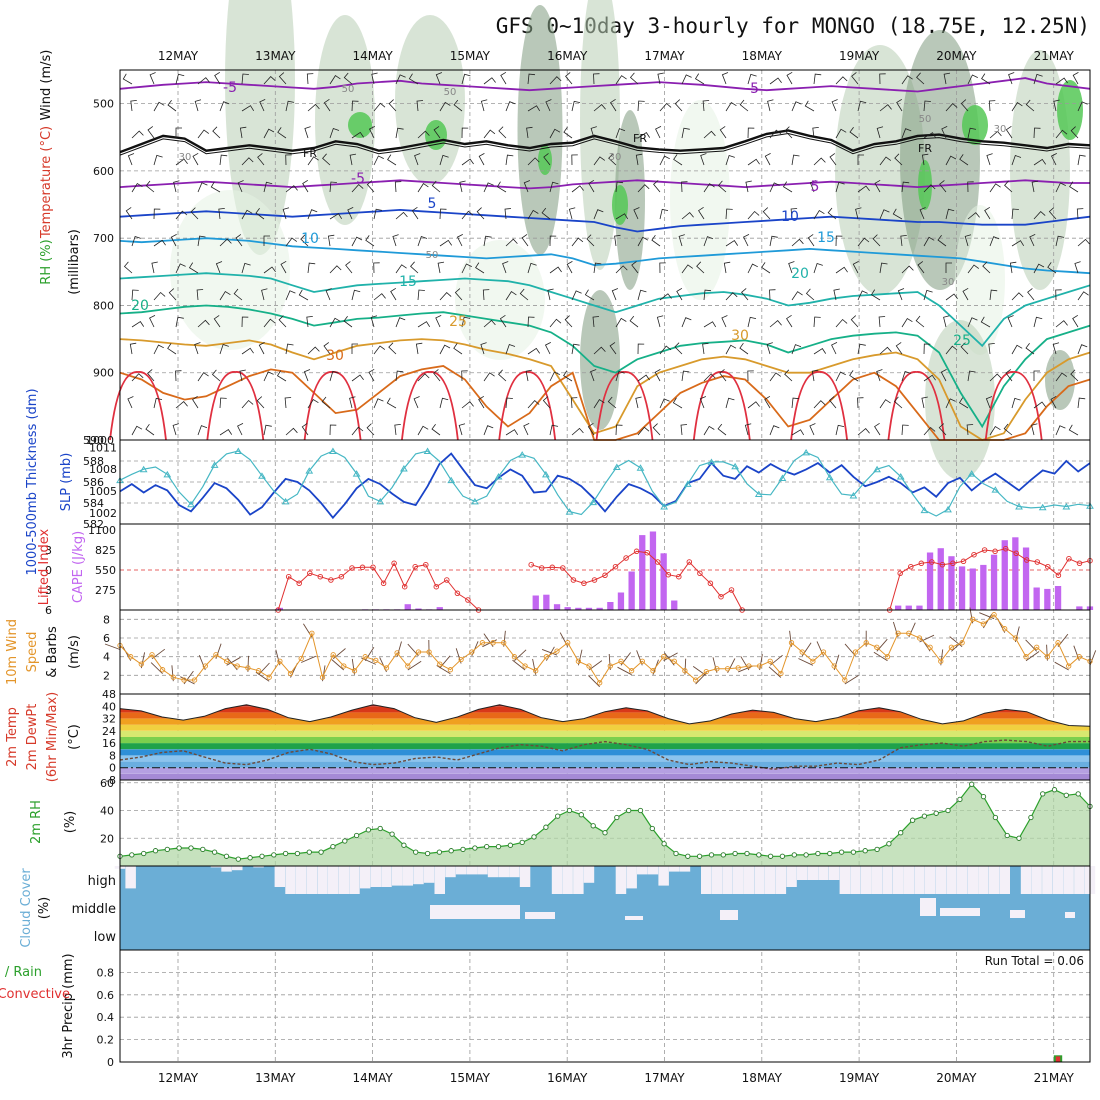 The image size is (1100, 1100). I want to click on temp2m-tick-label: 16, so click(109, 743).